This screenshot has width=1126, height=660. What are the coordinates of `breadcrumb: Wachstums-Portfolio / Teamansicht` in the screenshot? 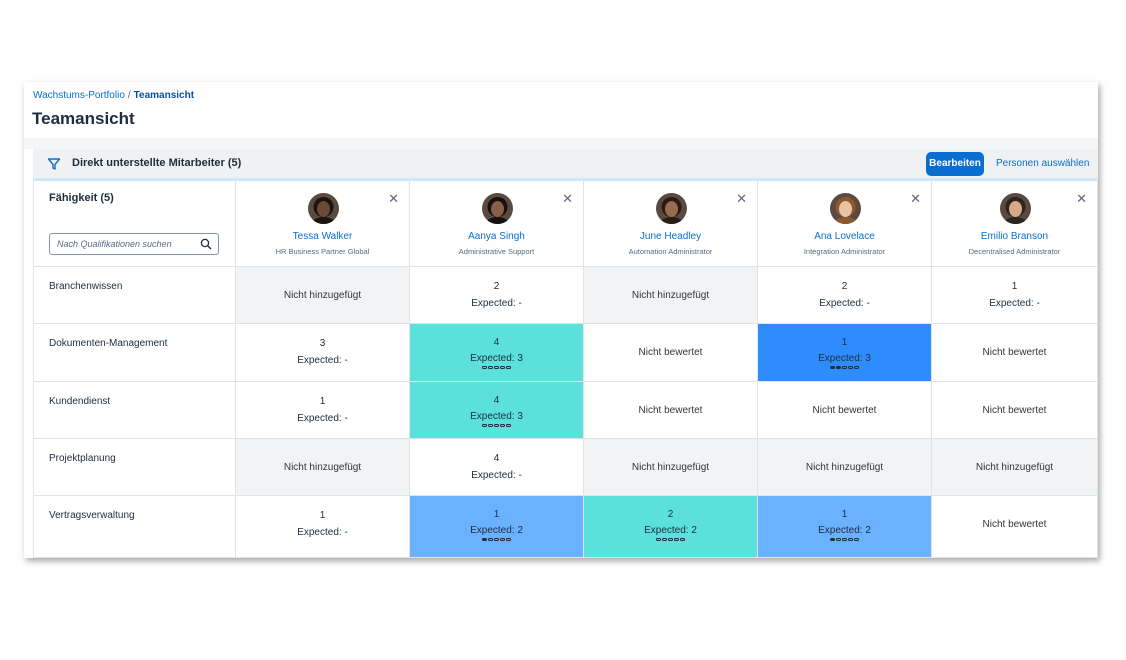 It's located at (113, 95).